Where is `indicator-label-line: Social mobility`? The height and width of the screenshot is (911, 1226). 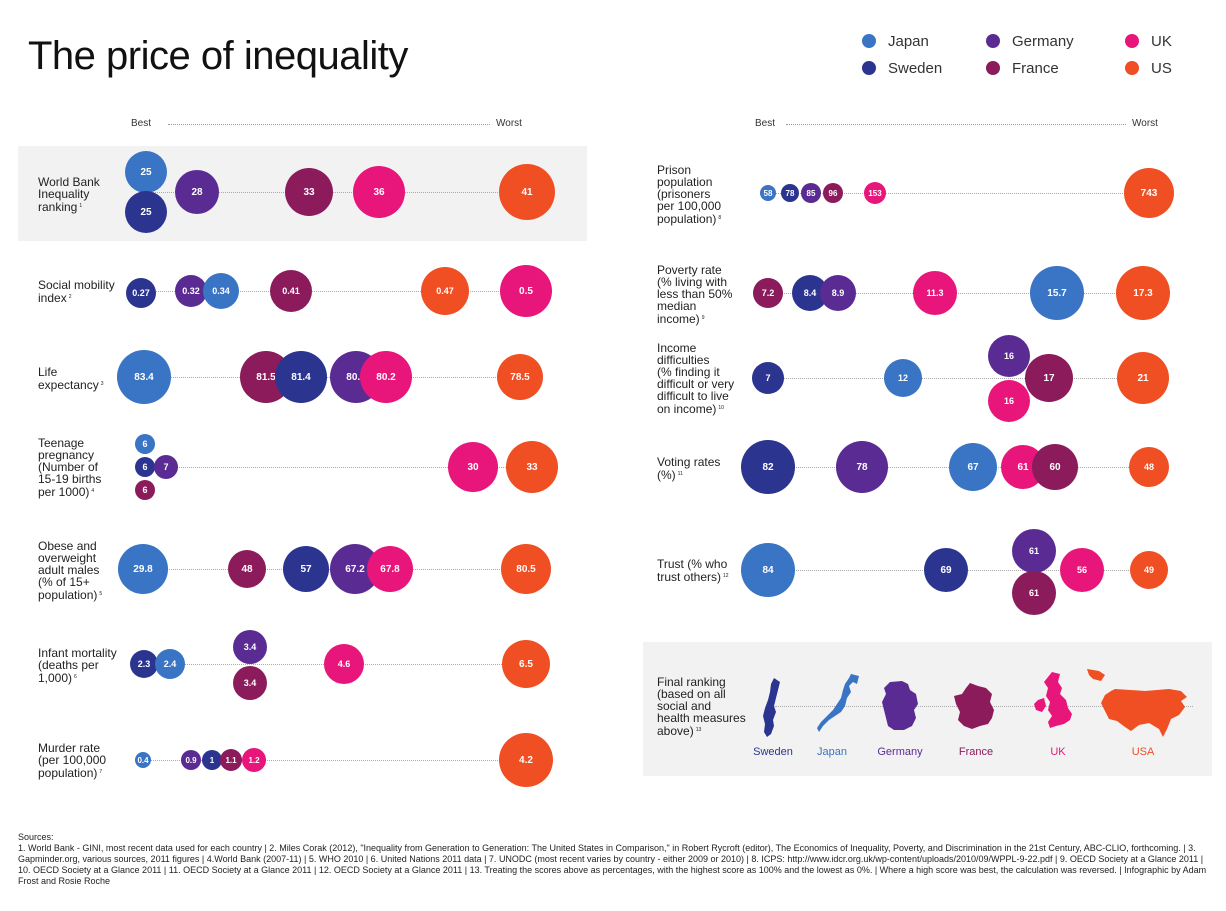 indicator-label-line: Social mobility is located at coordinates (76, 285).